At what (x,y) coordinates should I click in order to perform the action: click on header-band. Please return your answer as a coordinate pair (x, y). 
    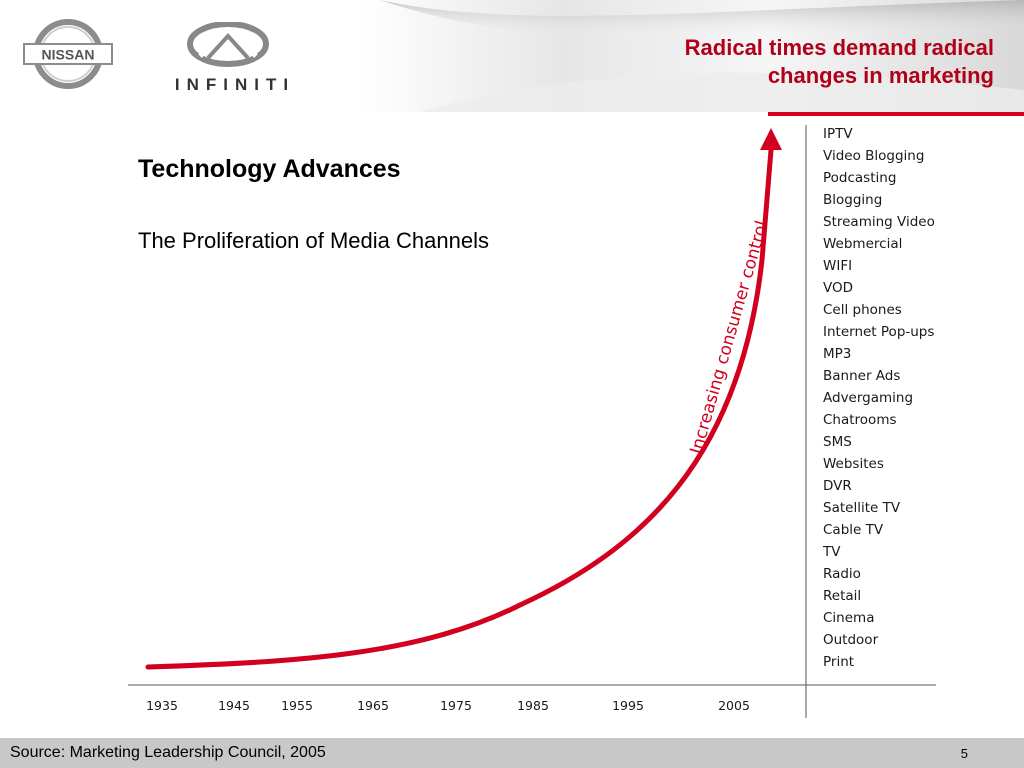
    Looking at the image, I should click on (512, 56).